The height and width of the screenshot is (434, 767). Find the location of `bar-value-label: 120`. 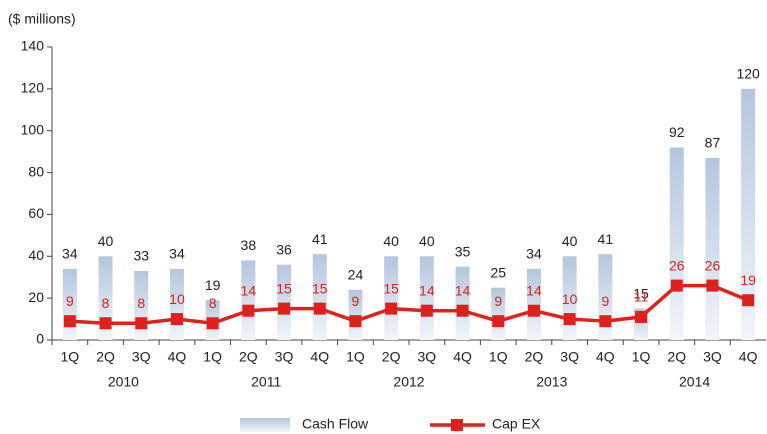

bar-value-label: 120 is located at coordinates (748, 74).